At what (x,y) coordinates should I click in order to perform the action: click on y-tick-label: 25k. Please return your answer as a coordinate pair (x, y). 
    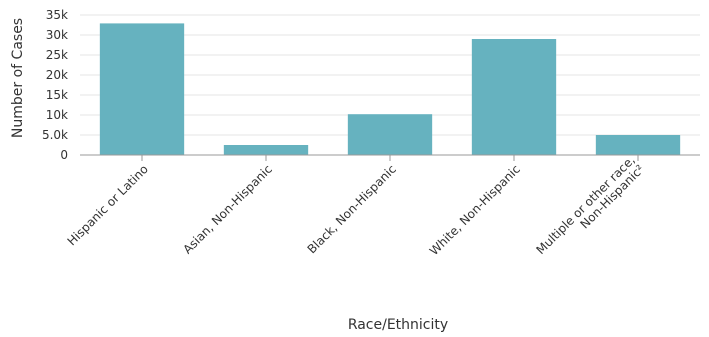
    Looking at the image, I should click on (57, 55).